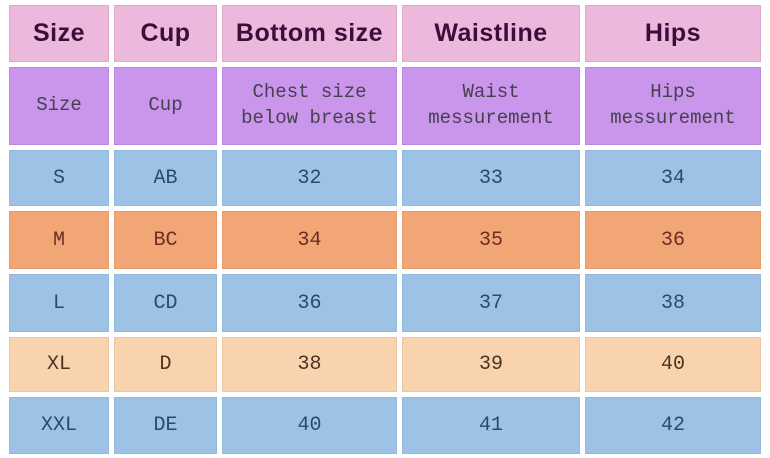 This screenshot has height=458, width=770. I want to click on header-cell-cup: Cup, so click(165, 33).